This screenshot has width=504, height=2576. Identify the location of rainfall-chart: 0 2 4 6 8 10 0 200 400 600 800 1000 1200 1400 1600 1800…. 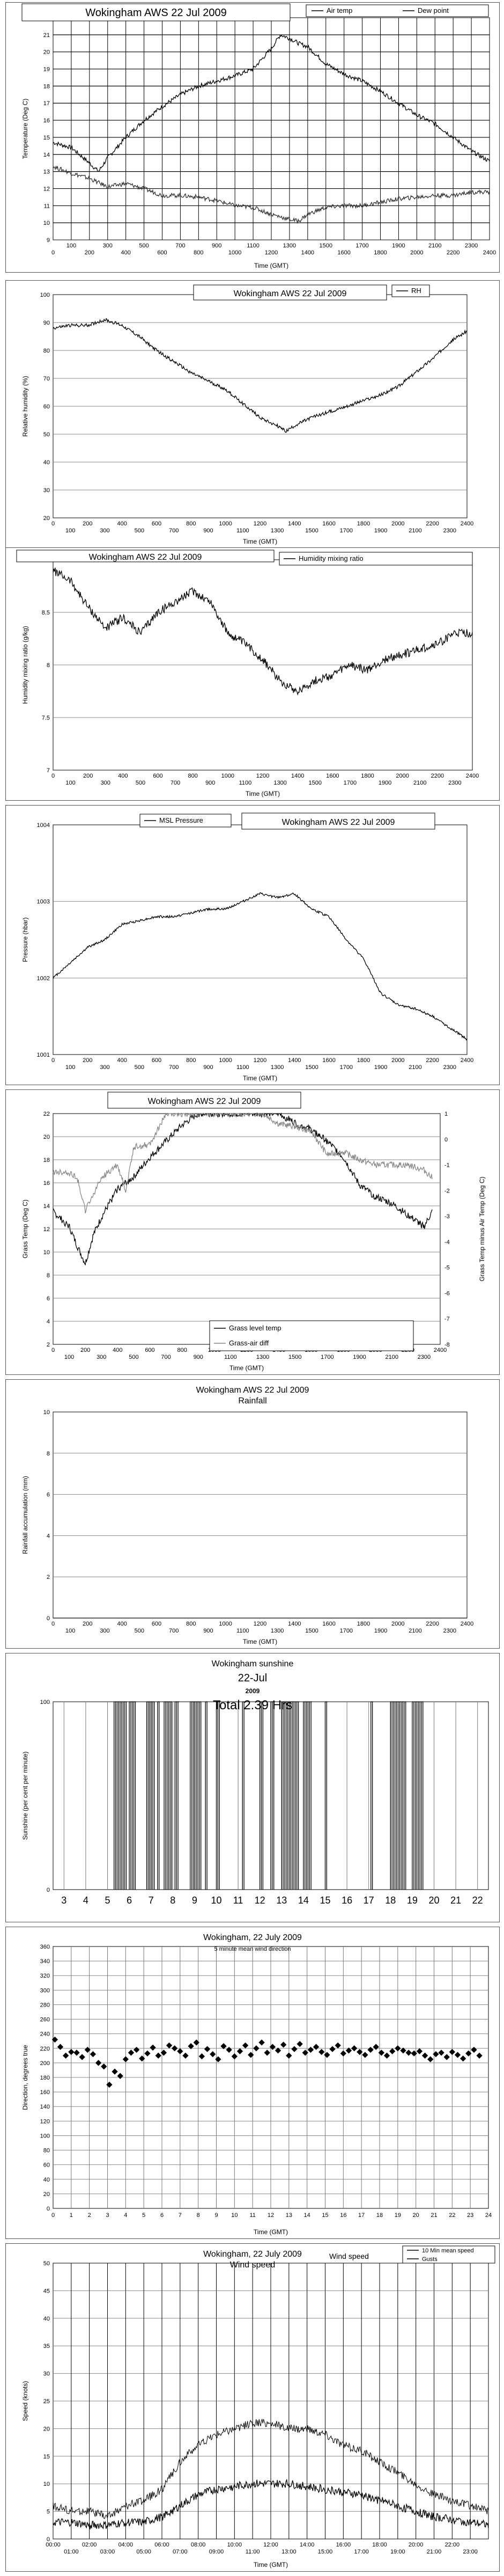
(252, 1514).